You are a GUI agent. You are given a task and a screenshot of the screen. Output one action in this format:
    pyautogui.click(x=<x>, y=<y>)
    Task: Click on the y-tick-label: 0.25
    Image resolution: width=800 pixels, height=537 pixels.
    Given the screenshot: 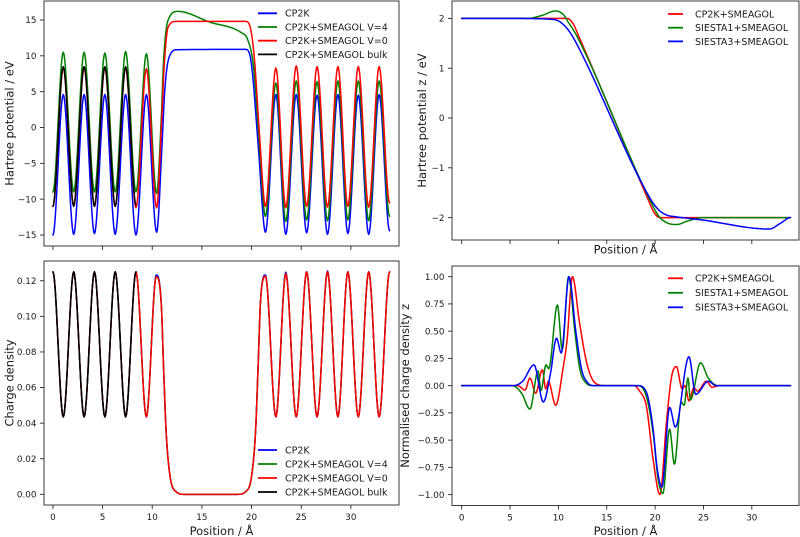 What is the action you would take?
    pyautogui.click(x=435, y=360)
    